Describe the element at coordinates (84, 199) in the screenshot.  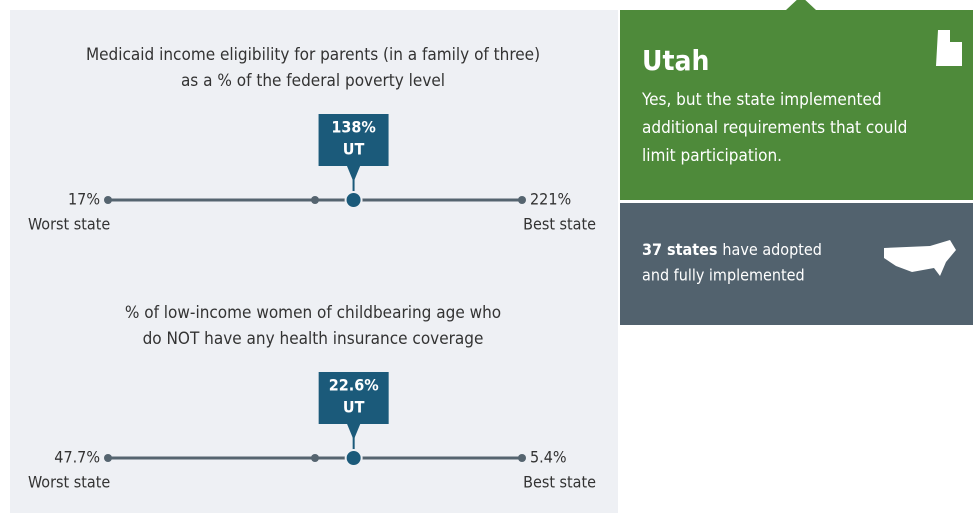
I see `min-label: 17%` at that location.